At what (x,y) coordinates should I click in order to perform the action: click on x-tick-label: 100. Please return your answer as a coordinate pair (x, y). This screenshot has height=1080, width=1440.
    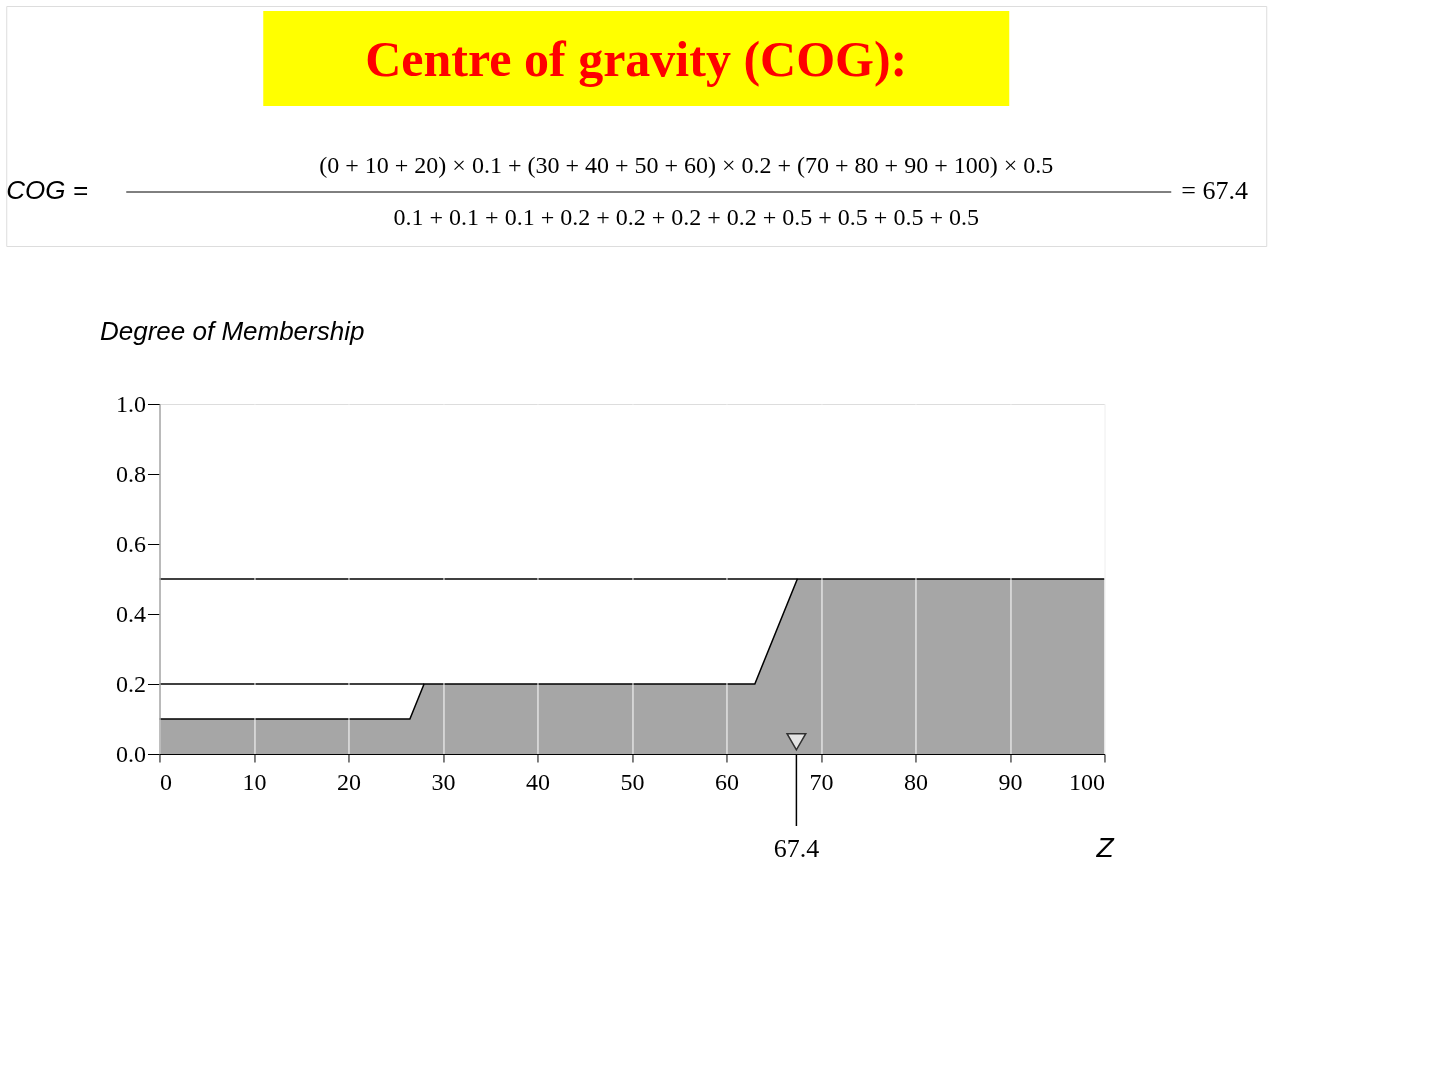
    Looking at the image, I should click on (1086, 781).